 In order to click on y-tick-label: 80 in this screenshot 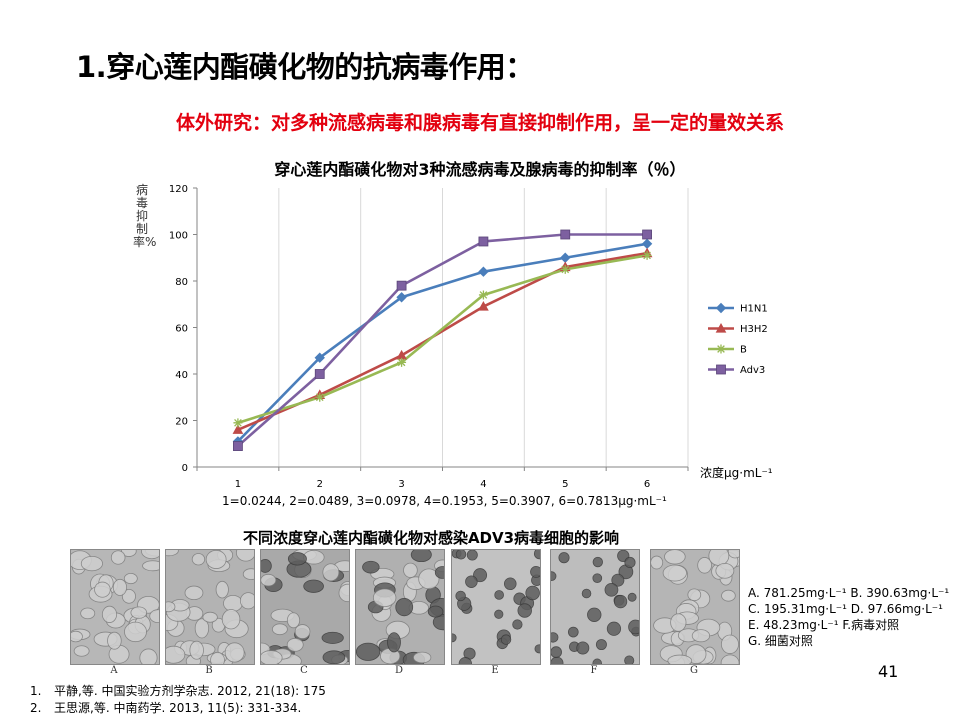, I will do `click(181, 282)`.